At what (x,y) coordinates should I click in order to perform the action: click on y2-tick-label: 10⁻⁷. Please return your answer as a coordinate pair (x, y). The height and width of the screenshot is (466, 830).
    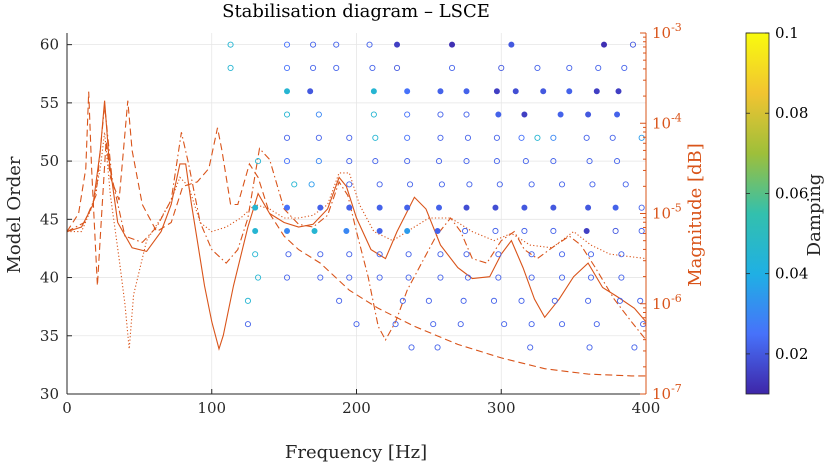
    Looking at the image, I should click on (667, 392).